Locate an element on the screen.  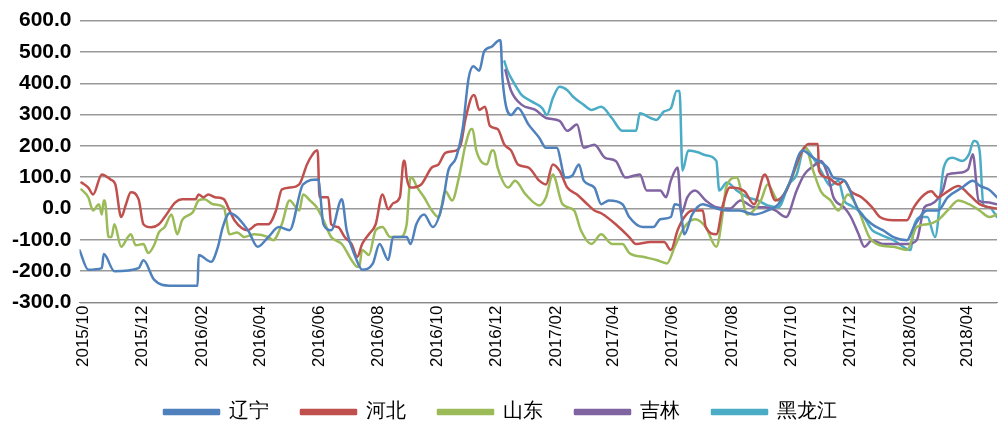
x-tick-label: 2016/12 is located at coordinates (496, 336).